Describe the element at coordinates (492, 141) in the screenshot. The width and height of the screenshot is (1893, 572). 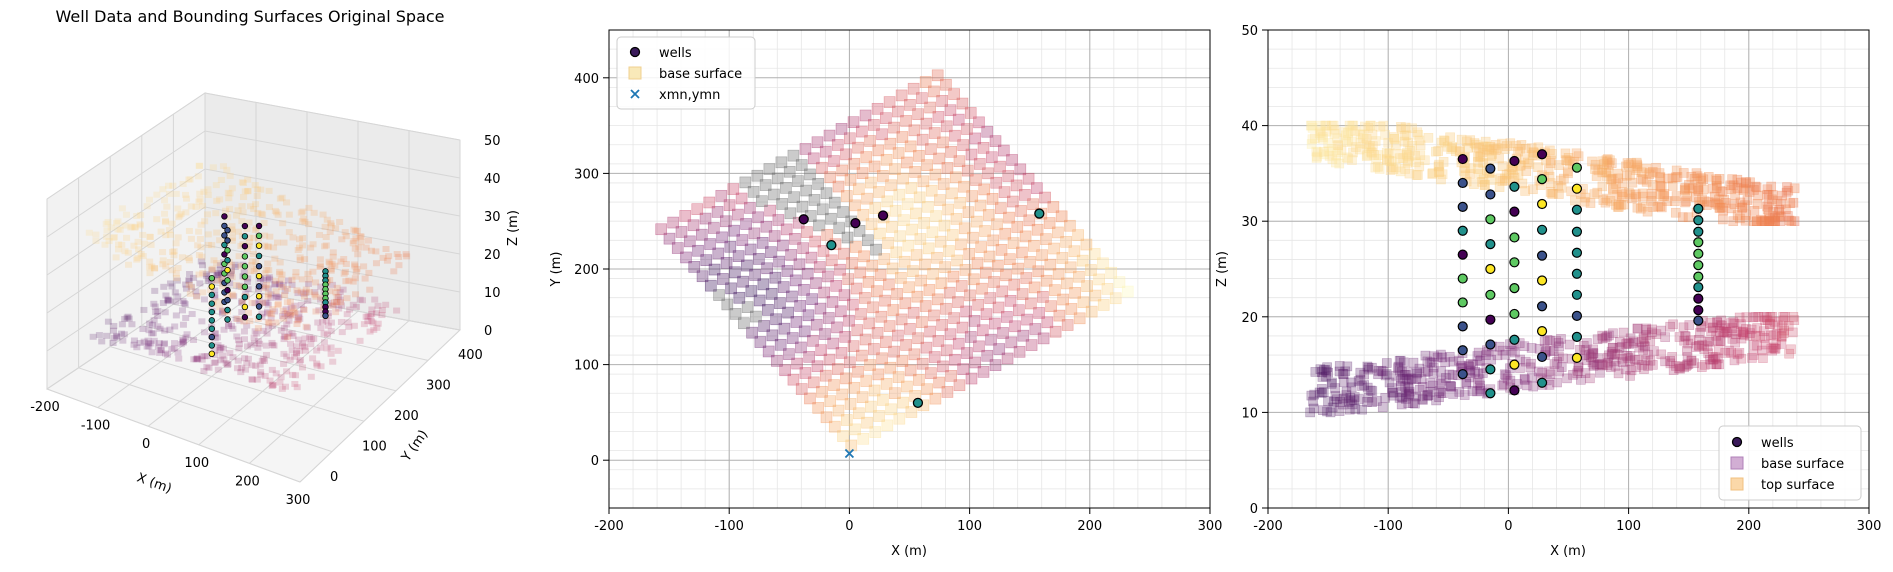
I see `3d-z-tick-label: 50` at that location.